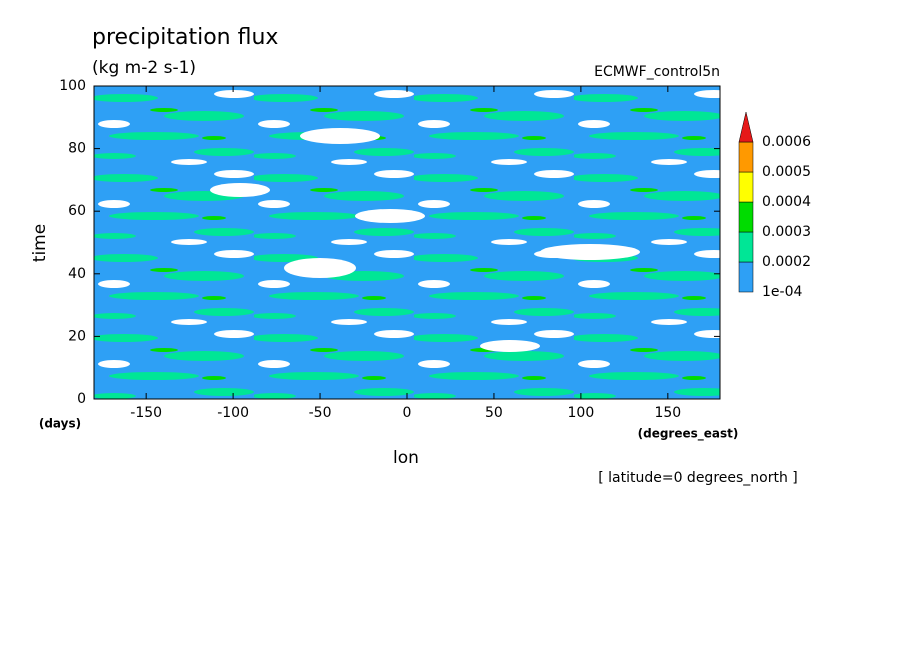 Image resolution: width=904 pixels, height=654 pixels. What do you see at coordinates (581, 413) in the screenshot?
I see `x-tick-label: 100` at bounding box center [581, 413].